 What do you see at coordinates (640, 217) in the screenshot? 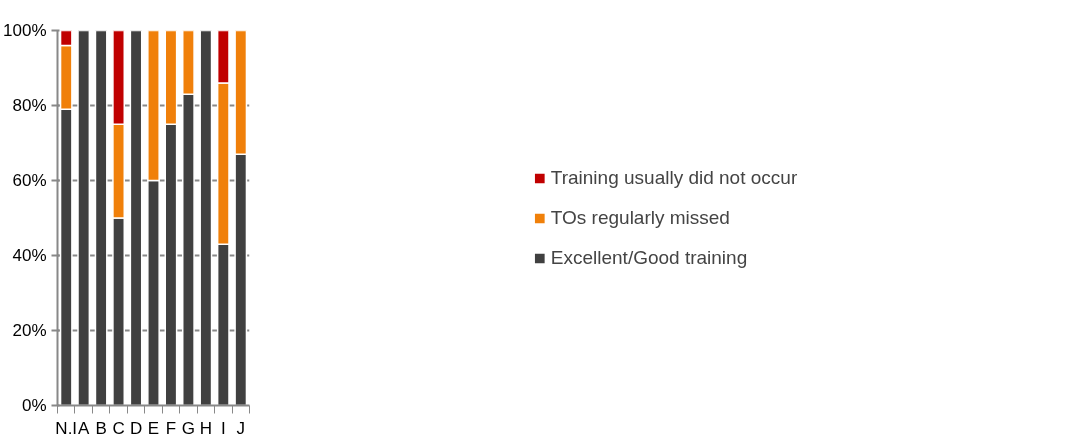
I see `legend-label: TOs regularly missed` at bounding box center [640, 217].